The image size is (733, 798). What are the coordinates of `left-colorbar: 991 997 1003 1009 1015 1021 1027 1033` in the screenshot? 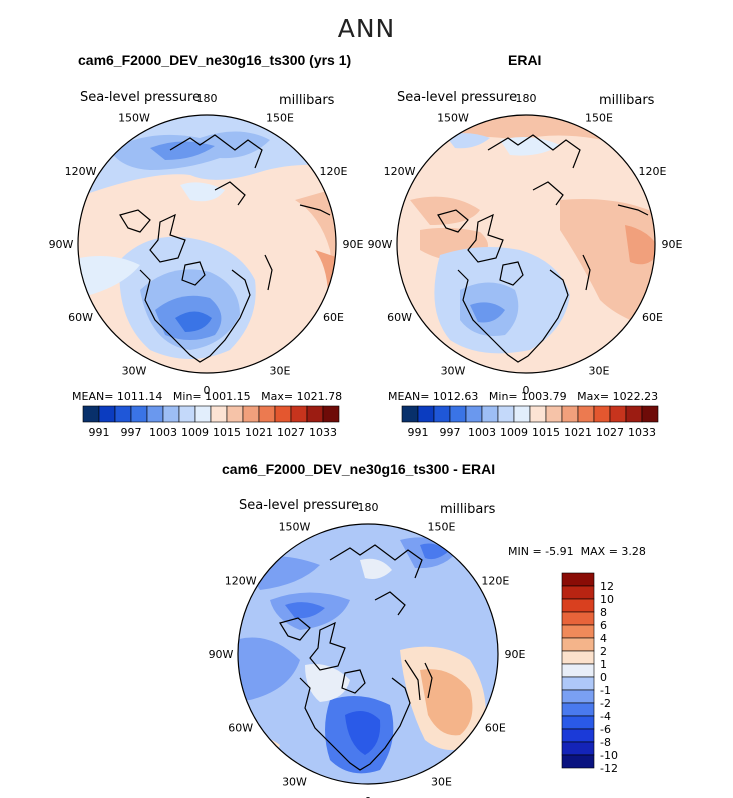 It's located at (211, 422).